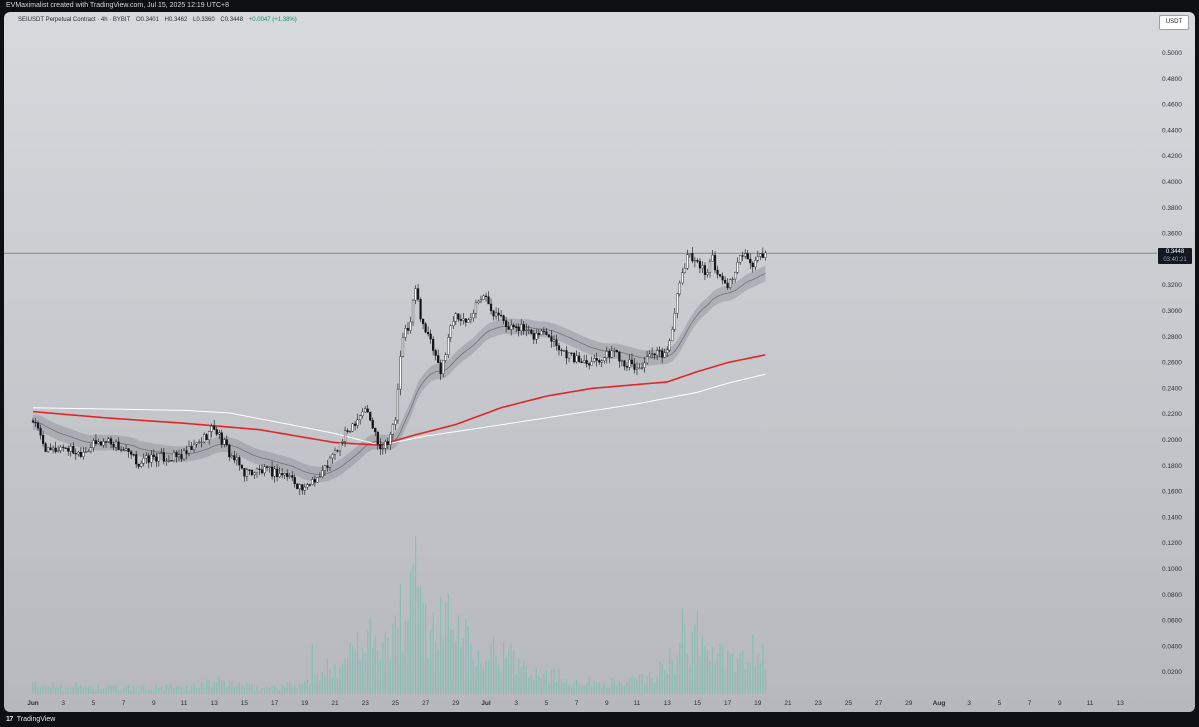 Image resolution: width=1199 pixels, height=727 pixels. What do you see at coordinates (1172, 492) in the screenshot?
I see `price-tick-label: 0.1600` at bounding box center [1172, 492].